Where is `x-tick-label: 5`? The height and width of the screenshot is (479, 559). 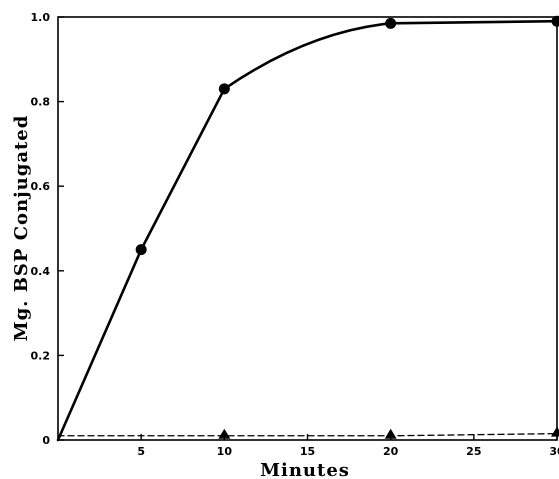
x-tick-label: 5 is located at coordinates (141, 451).